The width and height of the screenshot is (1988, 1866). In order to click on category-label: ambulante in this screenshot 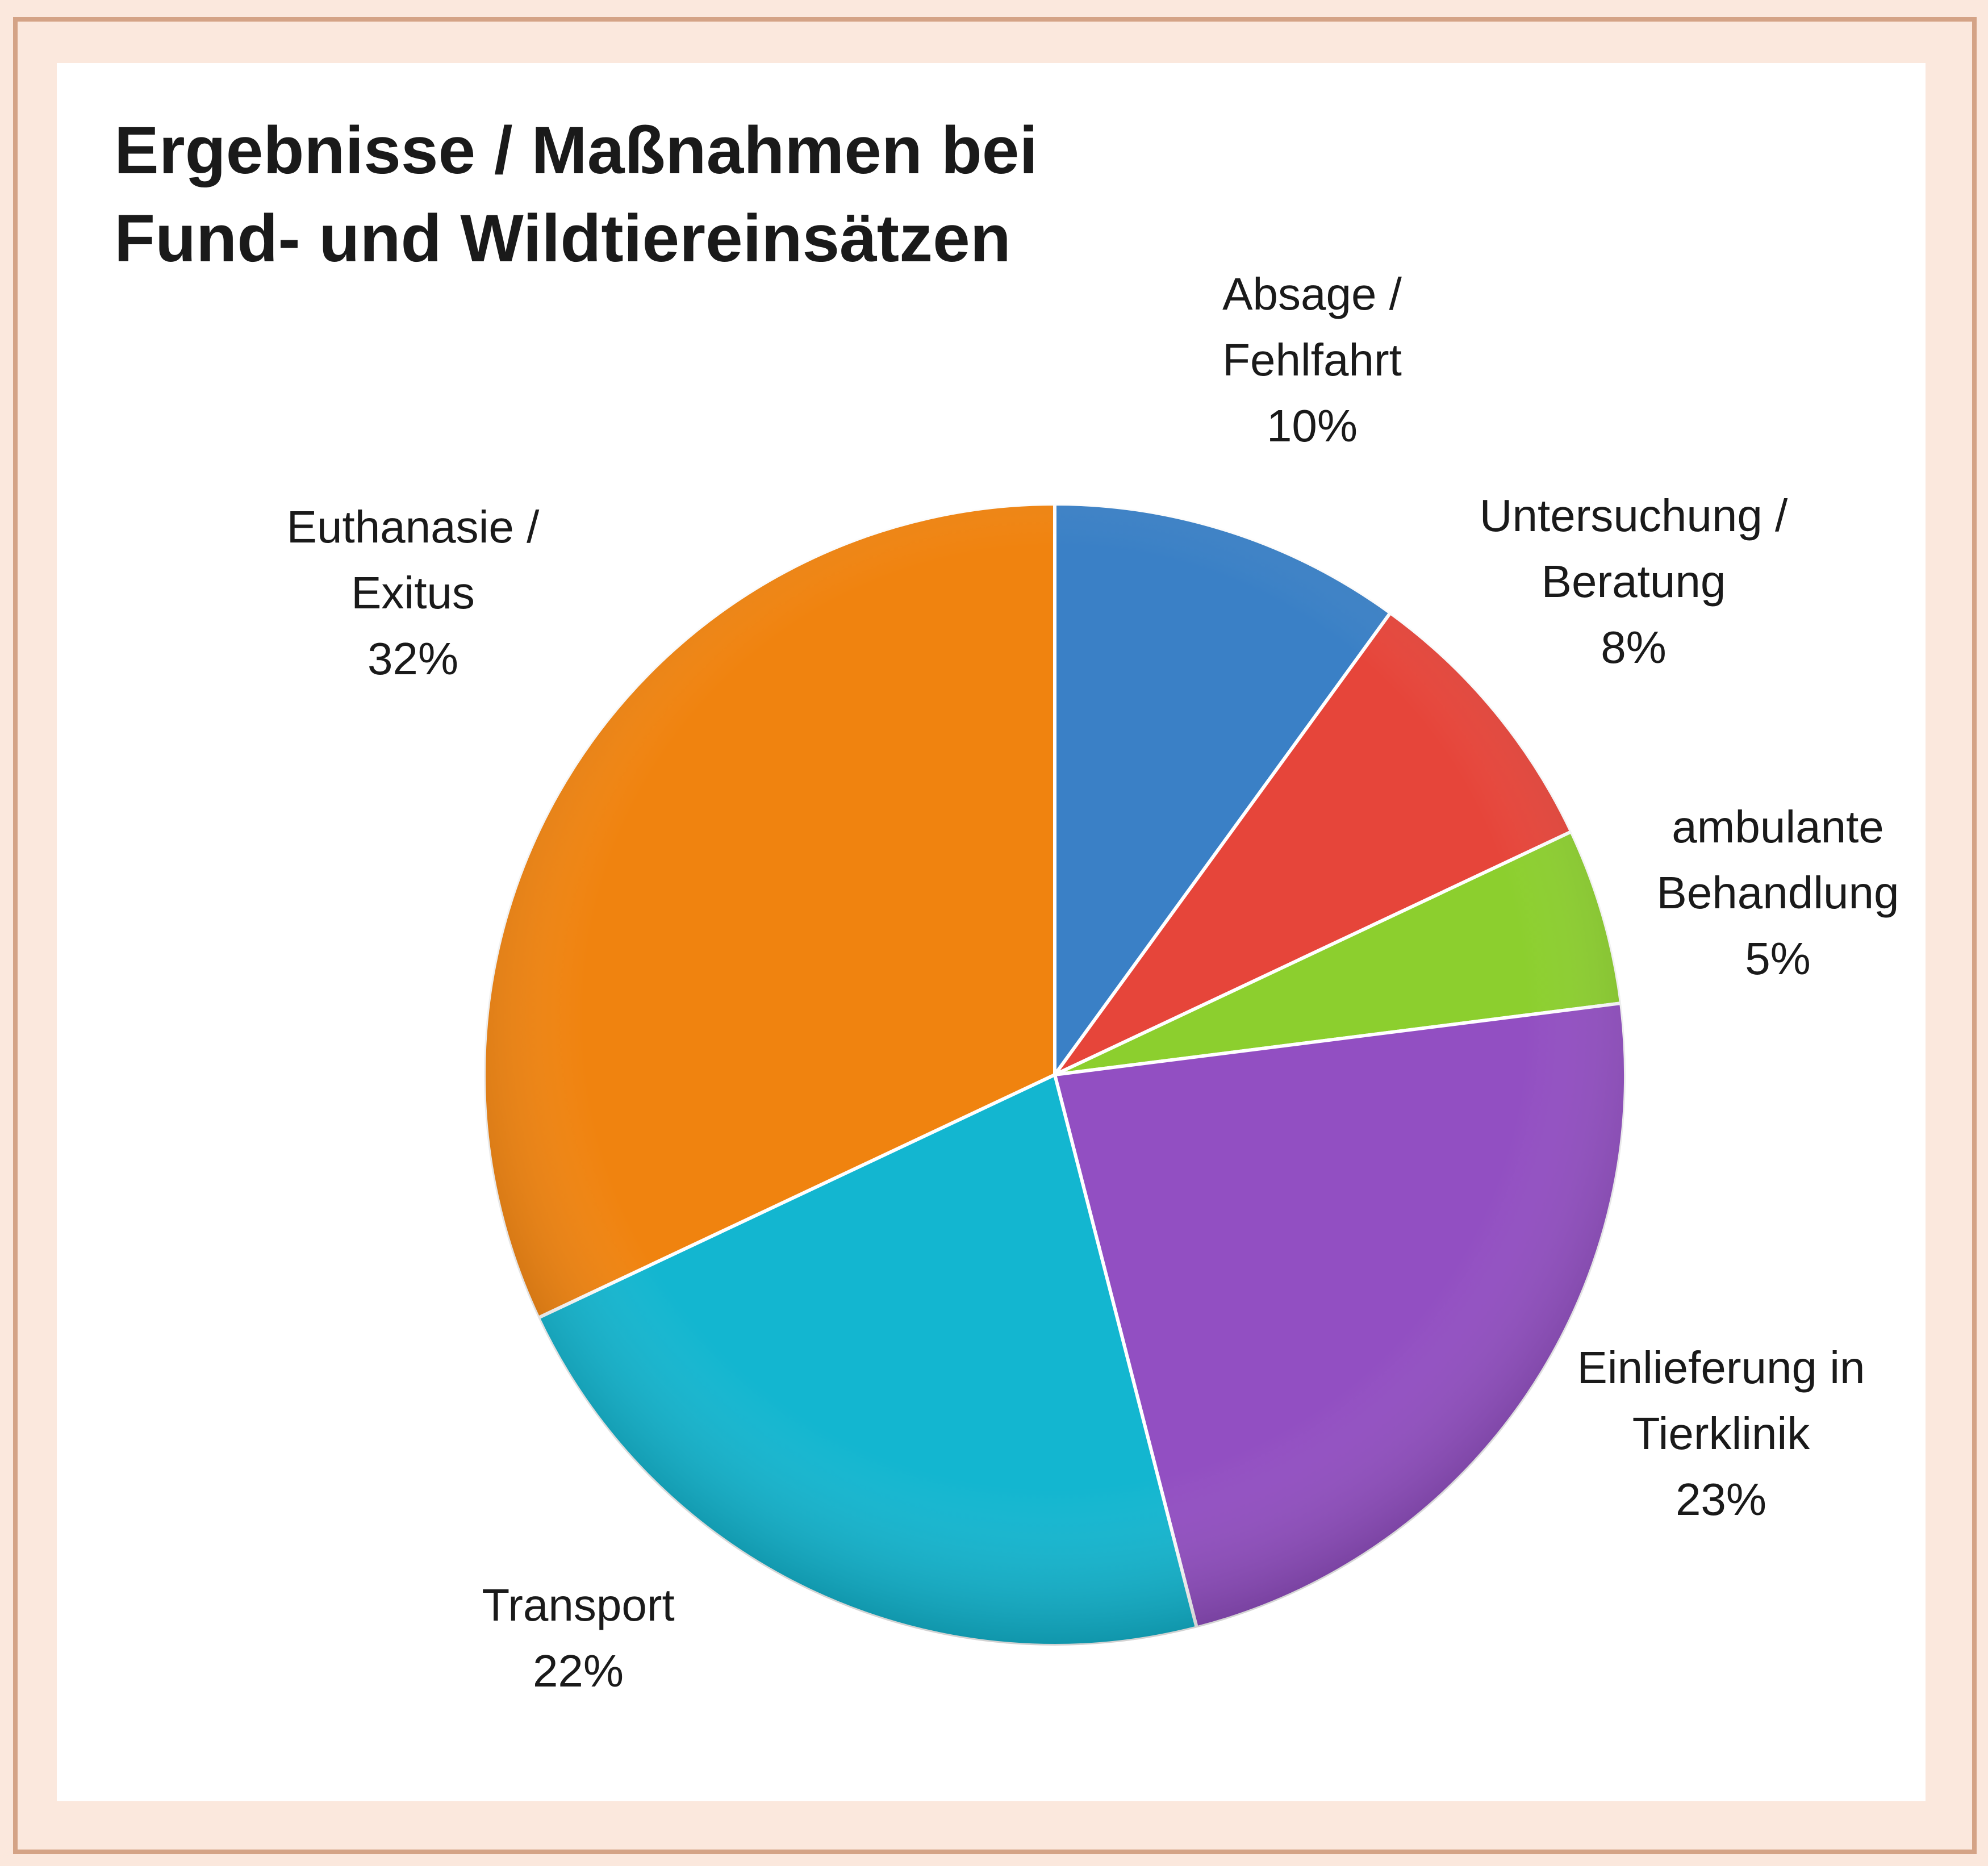, I will do `click(1778, 826)`.